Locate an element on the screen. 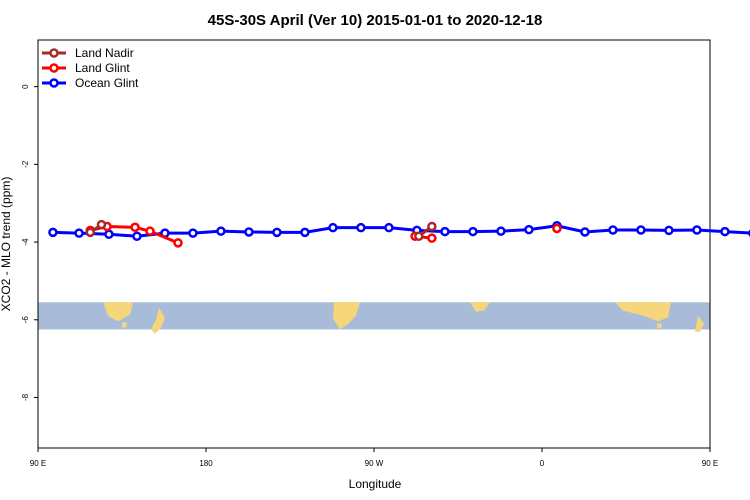  x-tick-label: 90 W is located at coordinates (374, 463).